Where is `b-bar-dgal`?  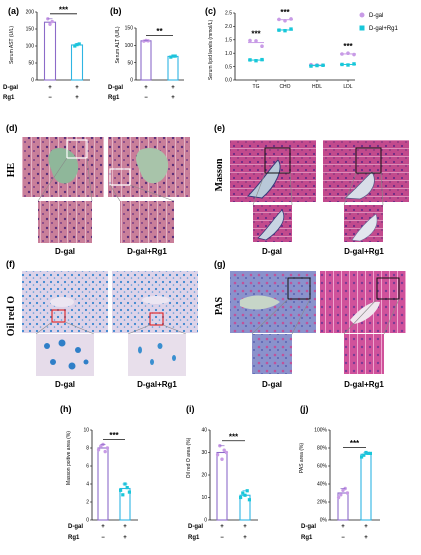
b-bar-dgal is located at coordinates (146, 60).